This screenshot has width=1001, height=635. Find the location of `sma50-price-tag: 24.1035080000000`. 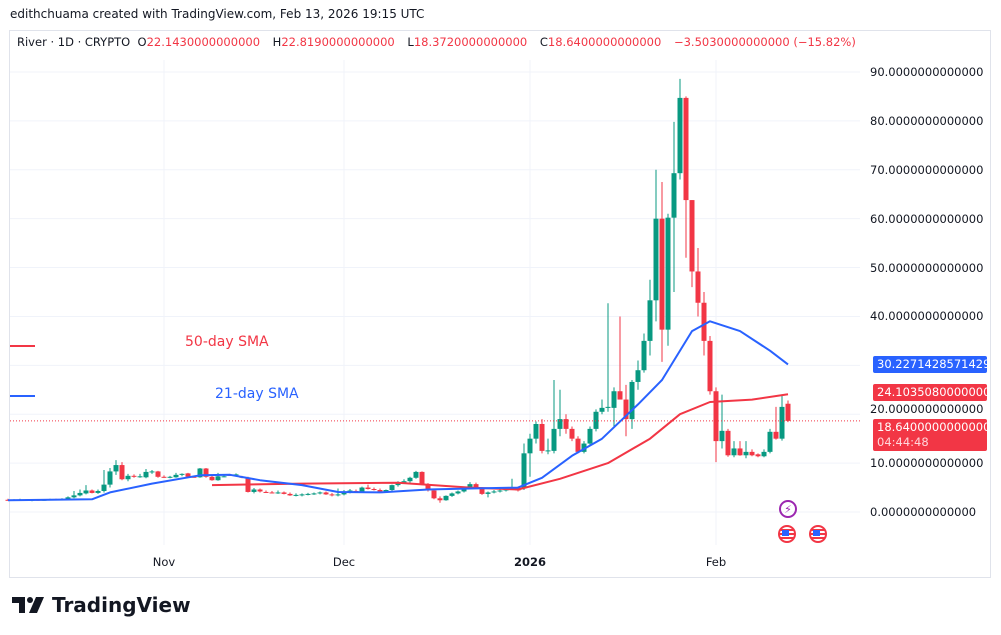

sma50-price-tag: 24.1035080000000 is located at coordinates (931, 392).